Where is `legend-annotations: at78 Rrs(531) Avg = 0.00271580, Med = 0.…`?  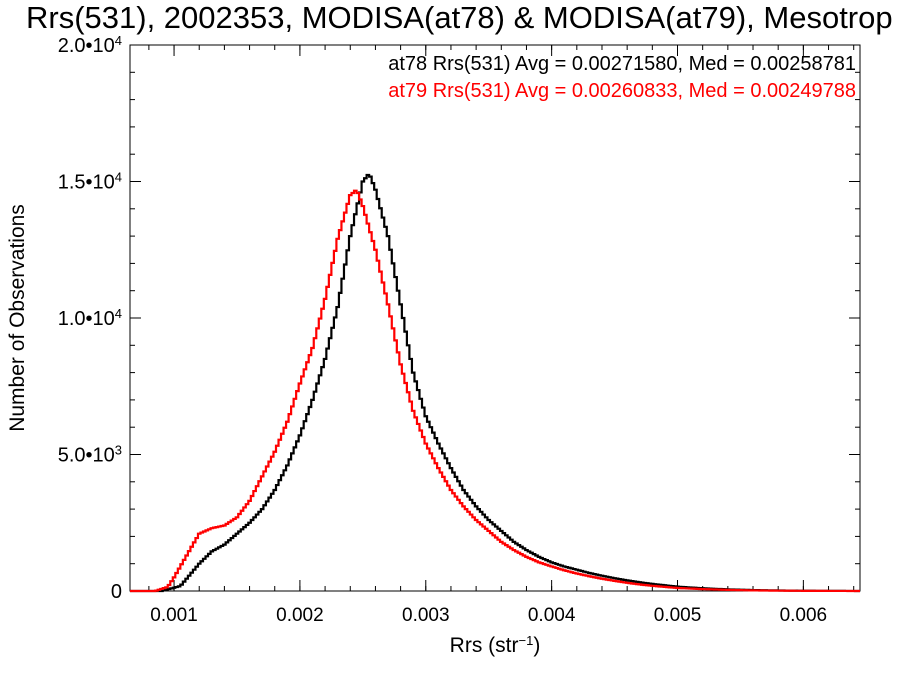 legend-annotations: at78 Rrs(531) Avg = 0.00271580, Med = 0.… is located at coordinates (622, 77).